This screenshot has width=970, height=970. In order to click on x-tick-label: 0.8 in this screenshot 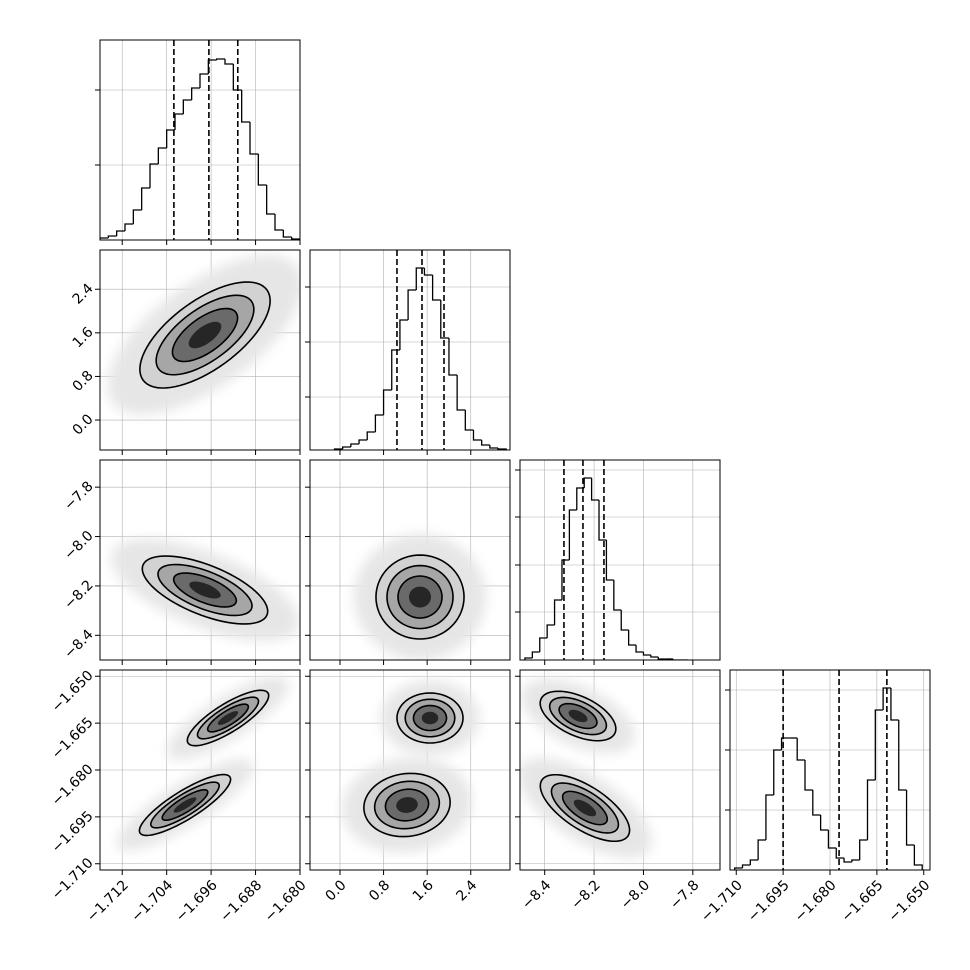, I will do `click(379, 890)`.